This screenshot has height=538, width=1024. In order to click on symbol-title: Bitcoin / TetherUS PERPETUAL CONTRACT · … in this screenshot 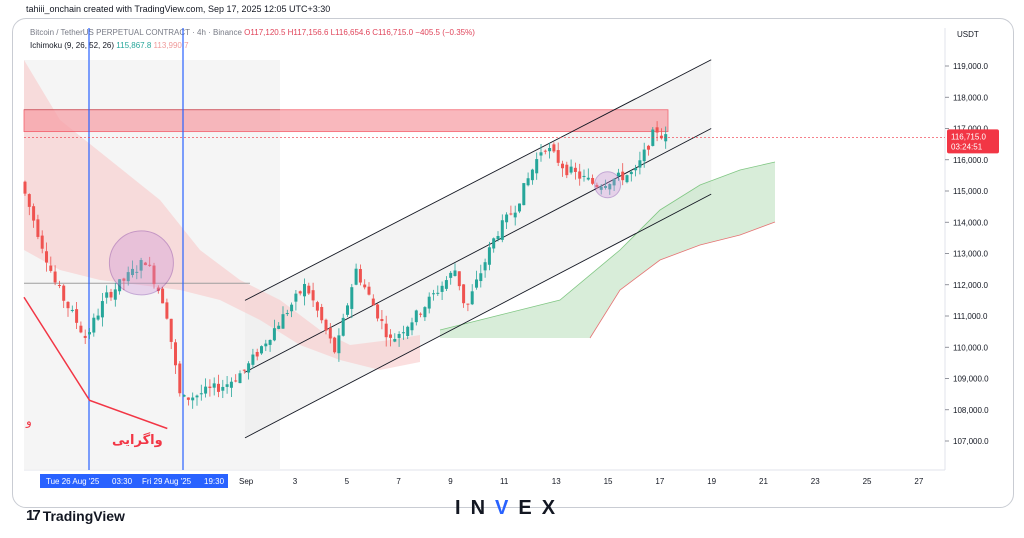, I will do `click(136, 32)`.